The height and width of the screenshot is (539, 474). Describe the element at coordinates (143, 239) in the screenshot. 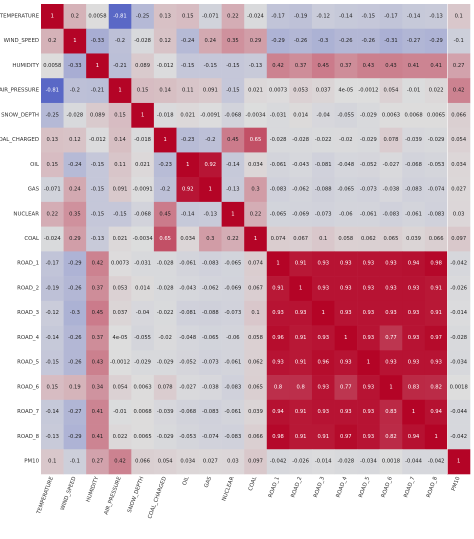

I see `cell-value-label: -0.0034` at that location.